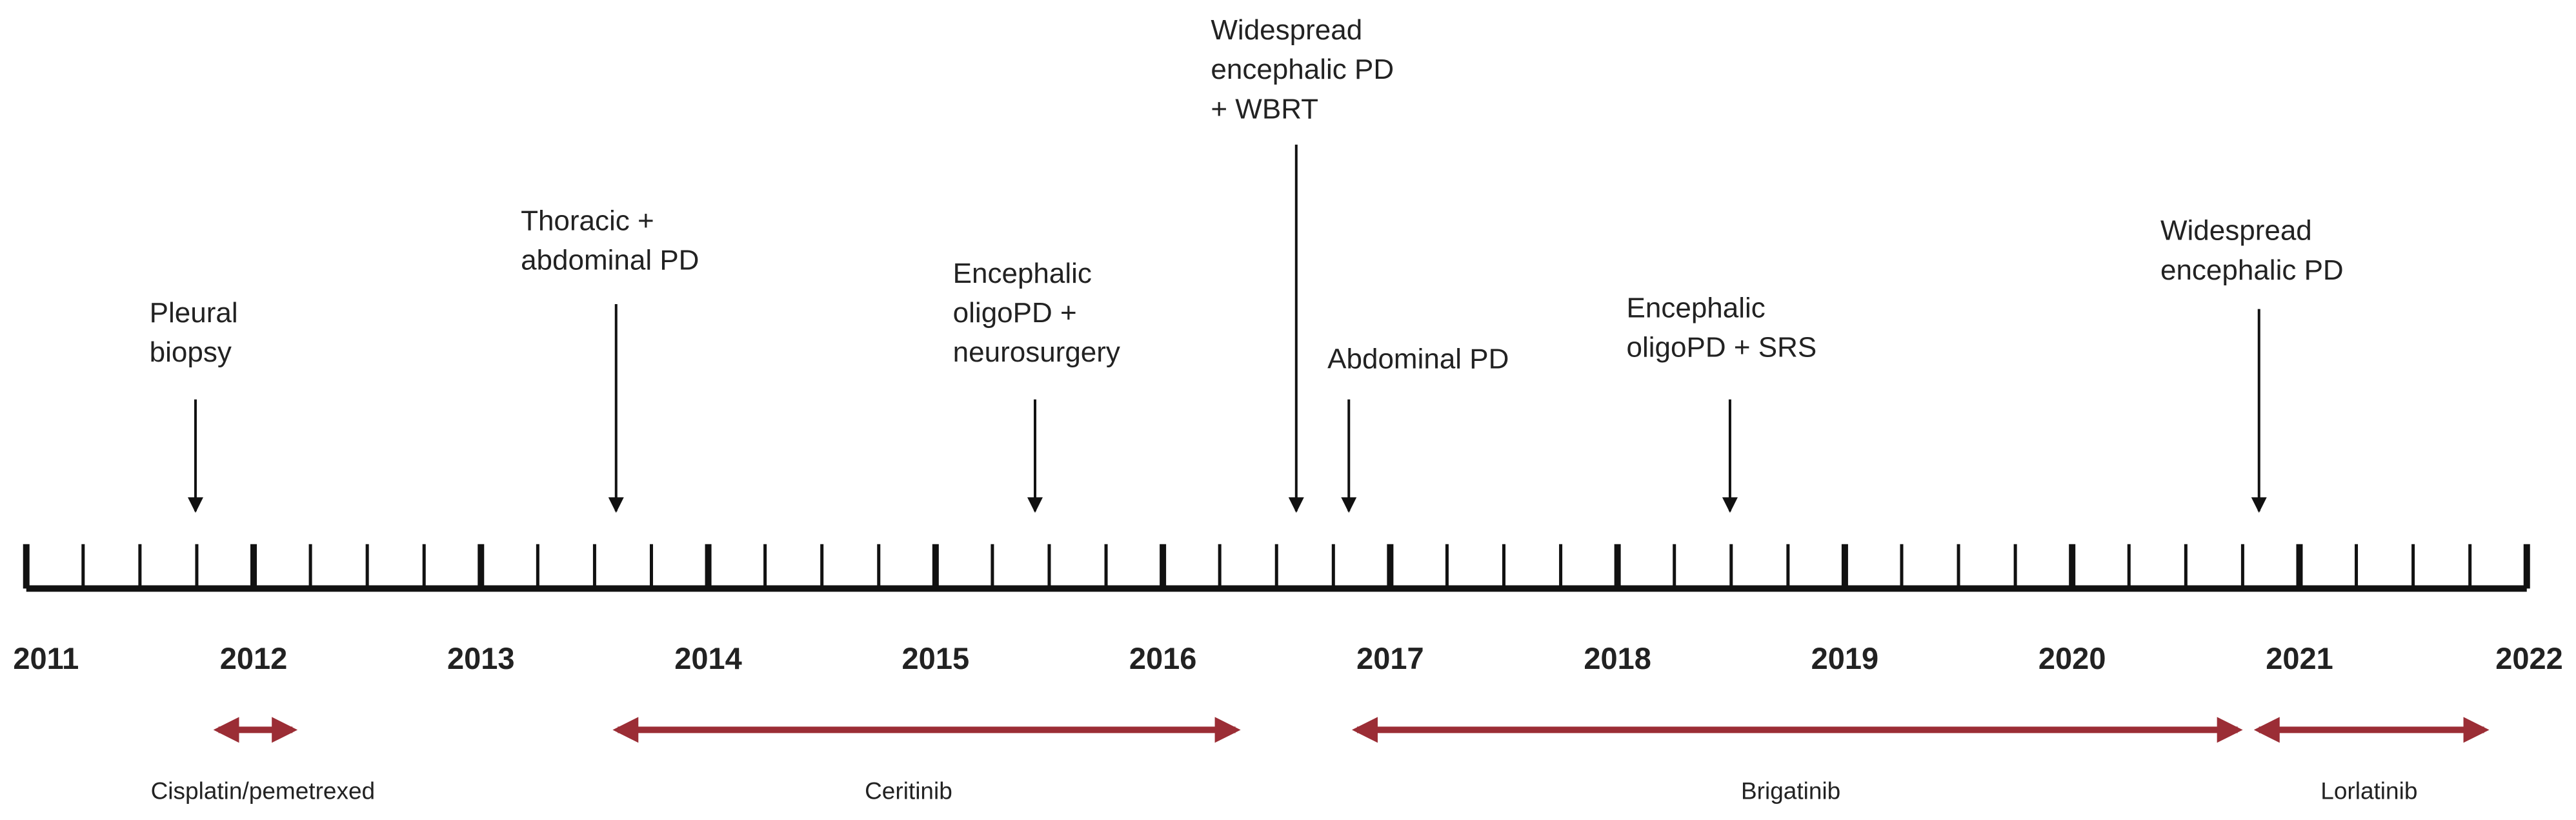 Image resolution: width=2576 pixels, height=820 pixels. What do you see at coordinates (1036, 352) in the screenshot?
I see `event-label: neurosurgery` at bounding box center [1036, 352].